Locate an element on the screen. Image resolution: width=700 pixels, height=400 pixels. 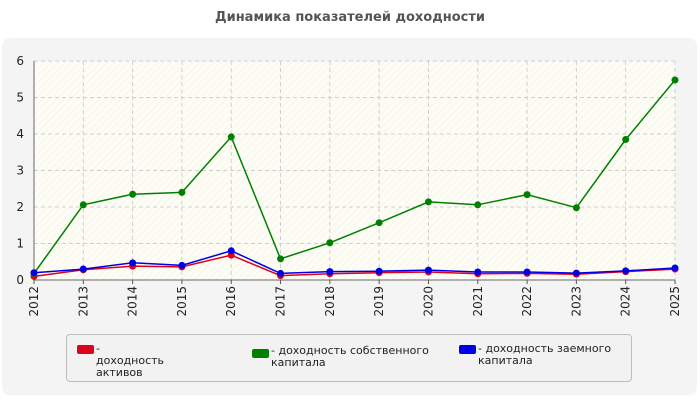
chart-title: Динамика показателей доходности is located at coordinates (350, 17).